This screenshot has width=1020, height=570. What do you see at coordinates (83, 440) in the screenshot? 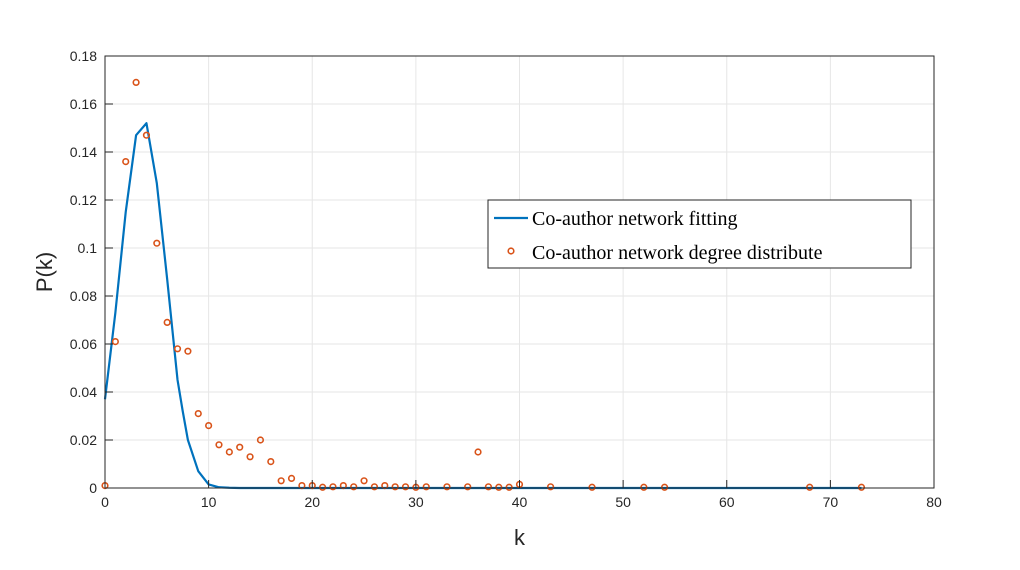
I see `y-tick-label: 0.02` at bounding box center [83, 440].